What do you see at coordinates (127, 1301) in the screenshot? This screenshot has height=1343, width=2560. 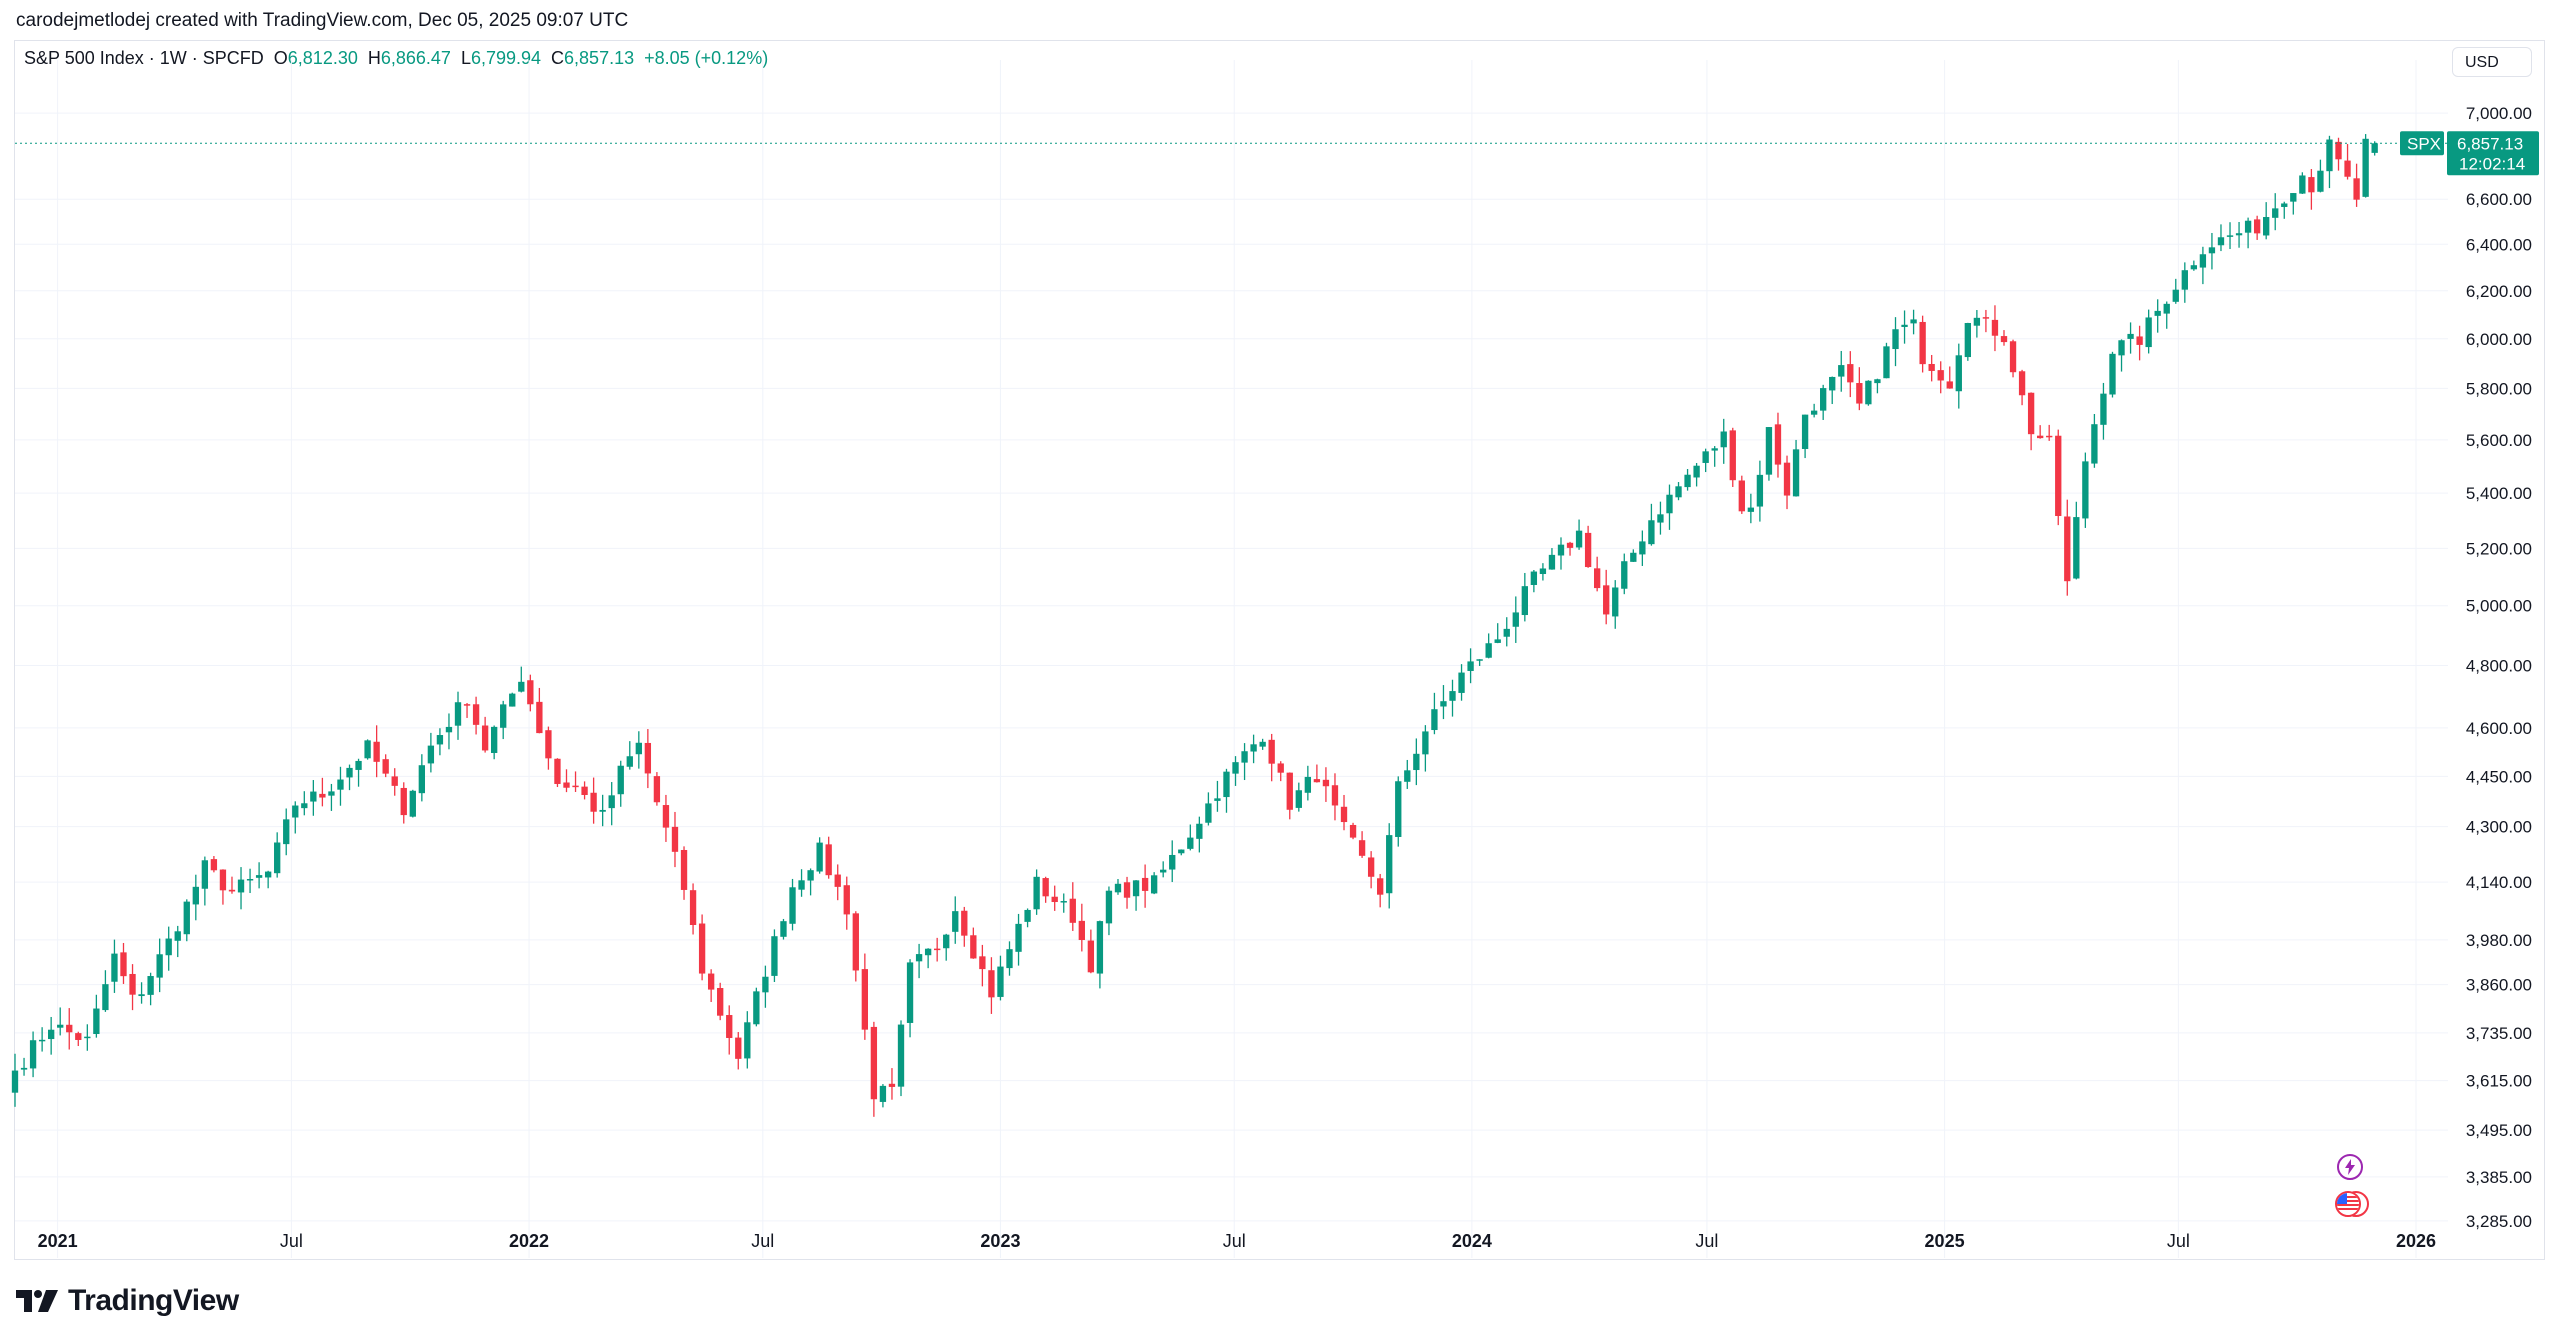 I see `tradingview-brand: TradingView` at bounding box center [127, 1301].